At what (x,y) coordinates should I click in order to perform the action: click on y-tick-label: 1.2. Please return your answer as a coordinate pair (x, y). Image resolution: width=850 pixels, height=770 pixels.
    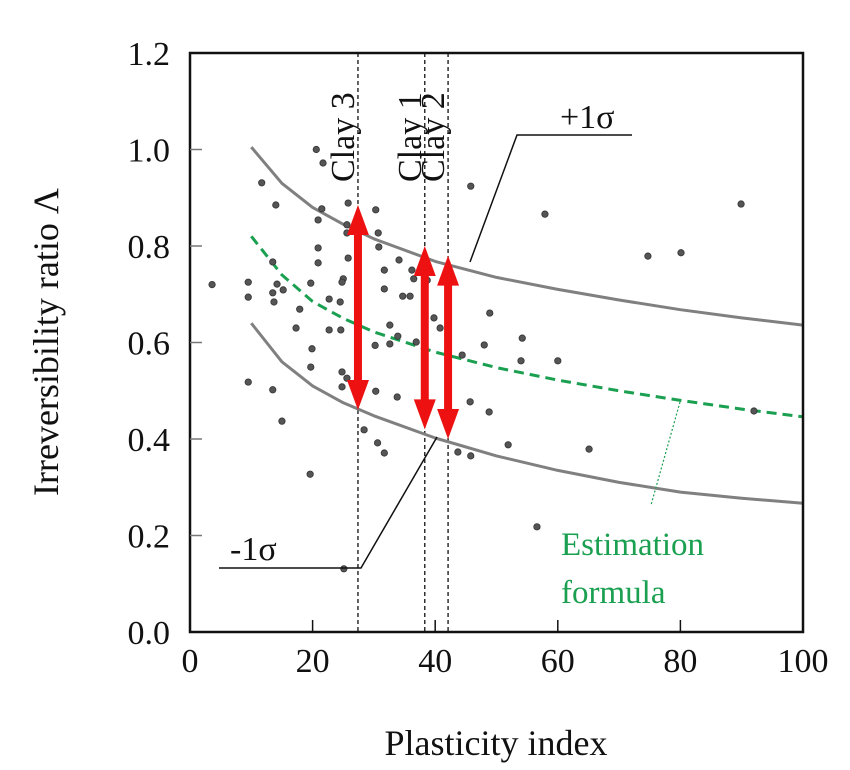
    Looking at the image, I should click on (149, 54).